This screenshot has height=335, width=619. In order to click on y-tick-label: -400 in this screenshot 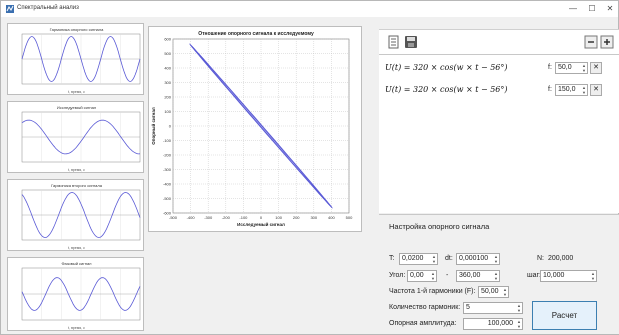, I will do `click(167, 184)`.